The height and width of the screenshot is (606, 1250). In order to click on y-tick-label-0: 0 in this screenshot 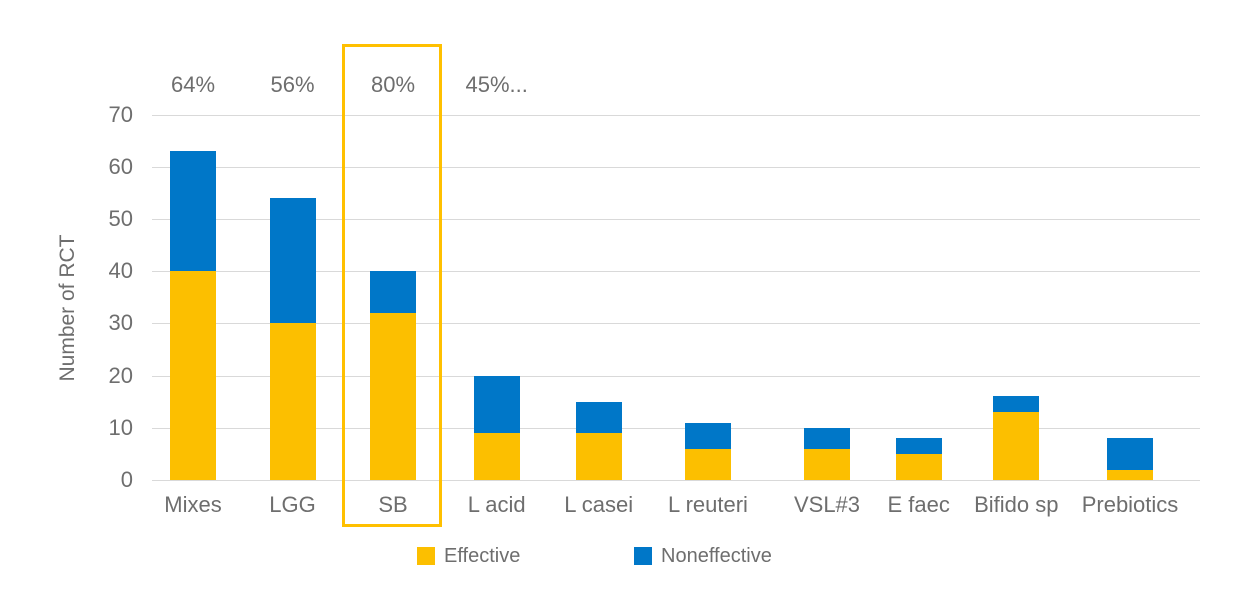, I will do `click(126, 479)`.